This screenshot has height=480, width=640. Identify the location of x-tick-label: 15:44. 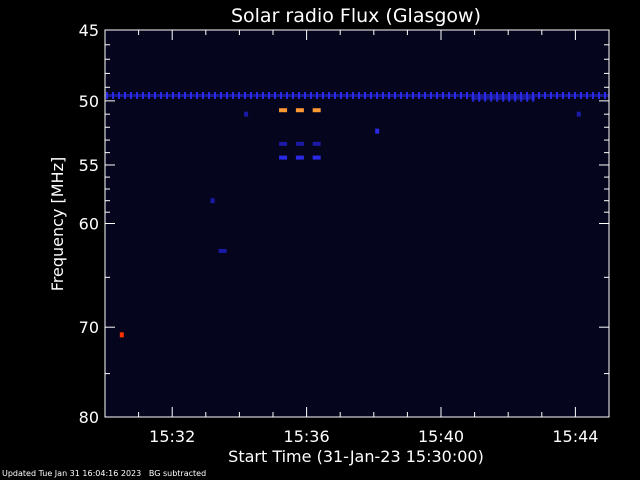
(575, 436).